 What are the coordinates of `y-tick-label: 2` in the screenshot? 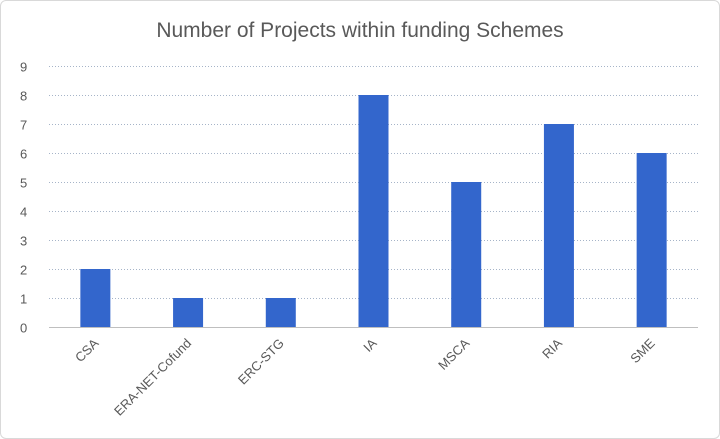 It's located at (23, 270).